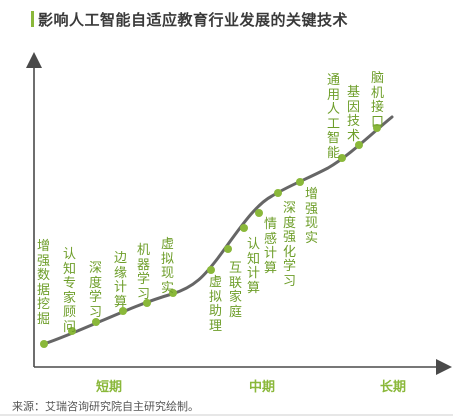 This screenshot has width=453, height=419. I want to click on source-note: 来源：艾瑞咨询研究院自主研究绘制。, so click(105, 406).